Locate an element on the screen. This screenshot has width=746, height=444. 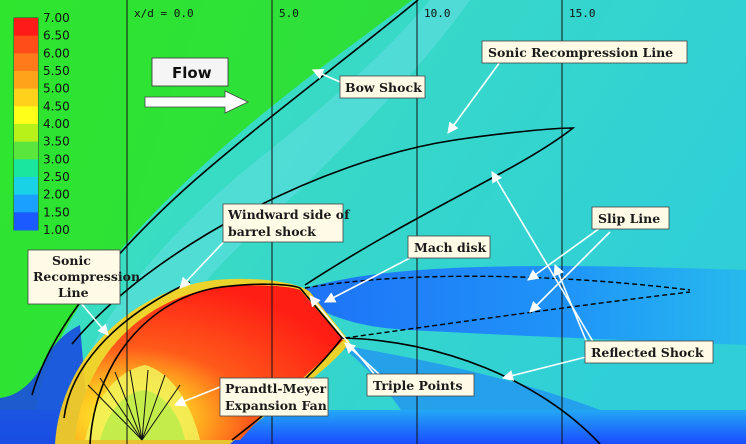
reflected-shock-box is located at coordinates (649, 352).